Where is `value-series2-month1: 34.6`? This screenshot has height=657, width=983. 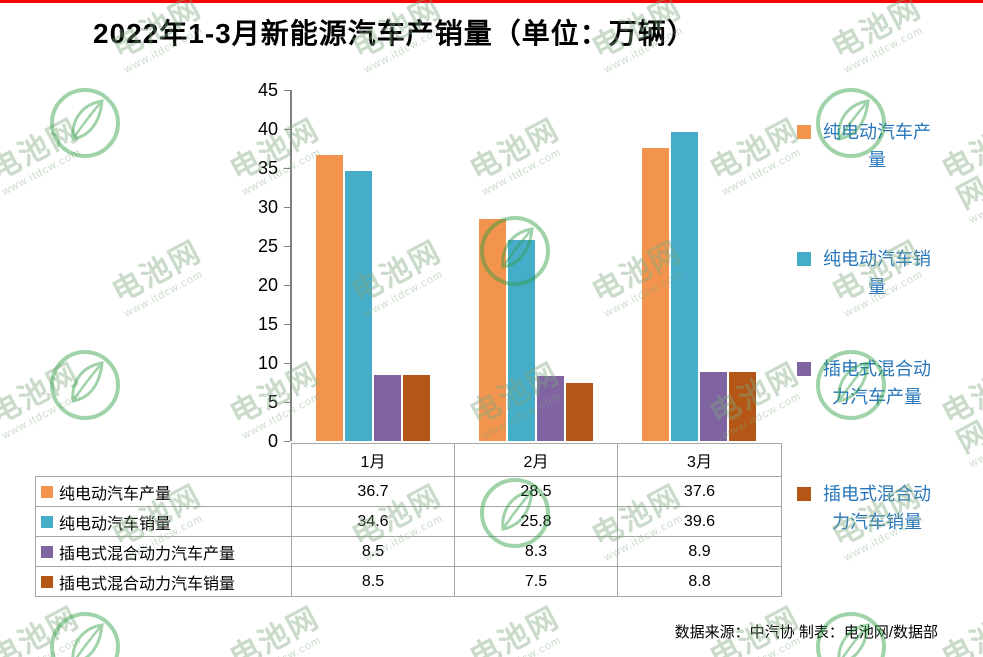 value-series2-month1: 34.6 is located at coordinates (373, 521).